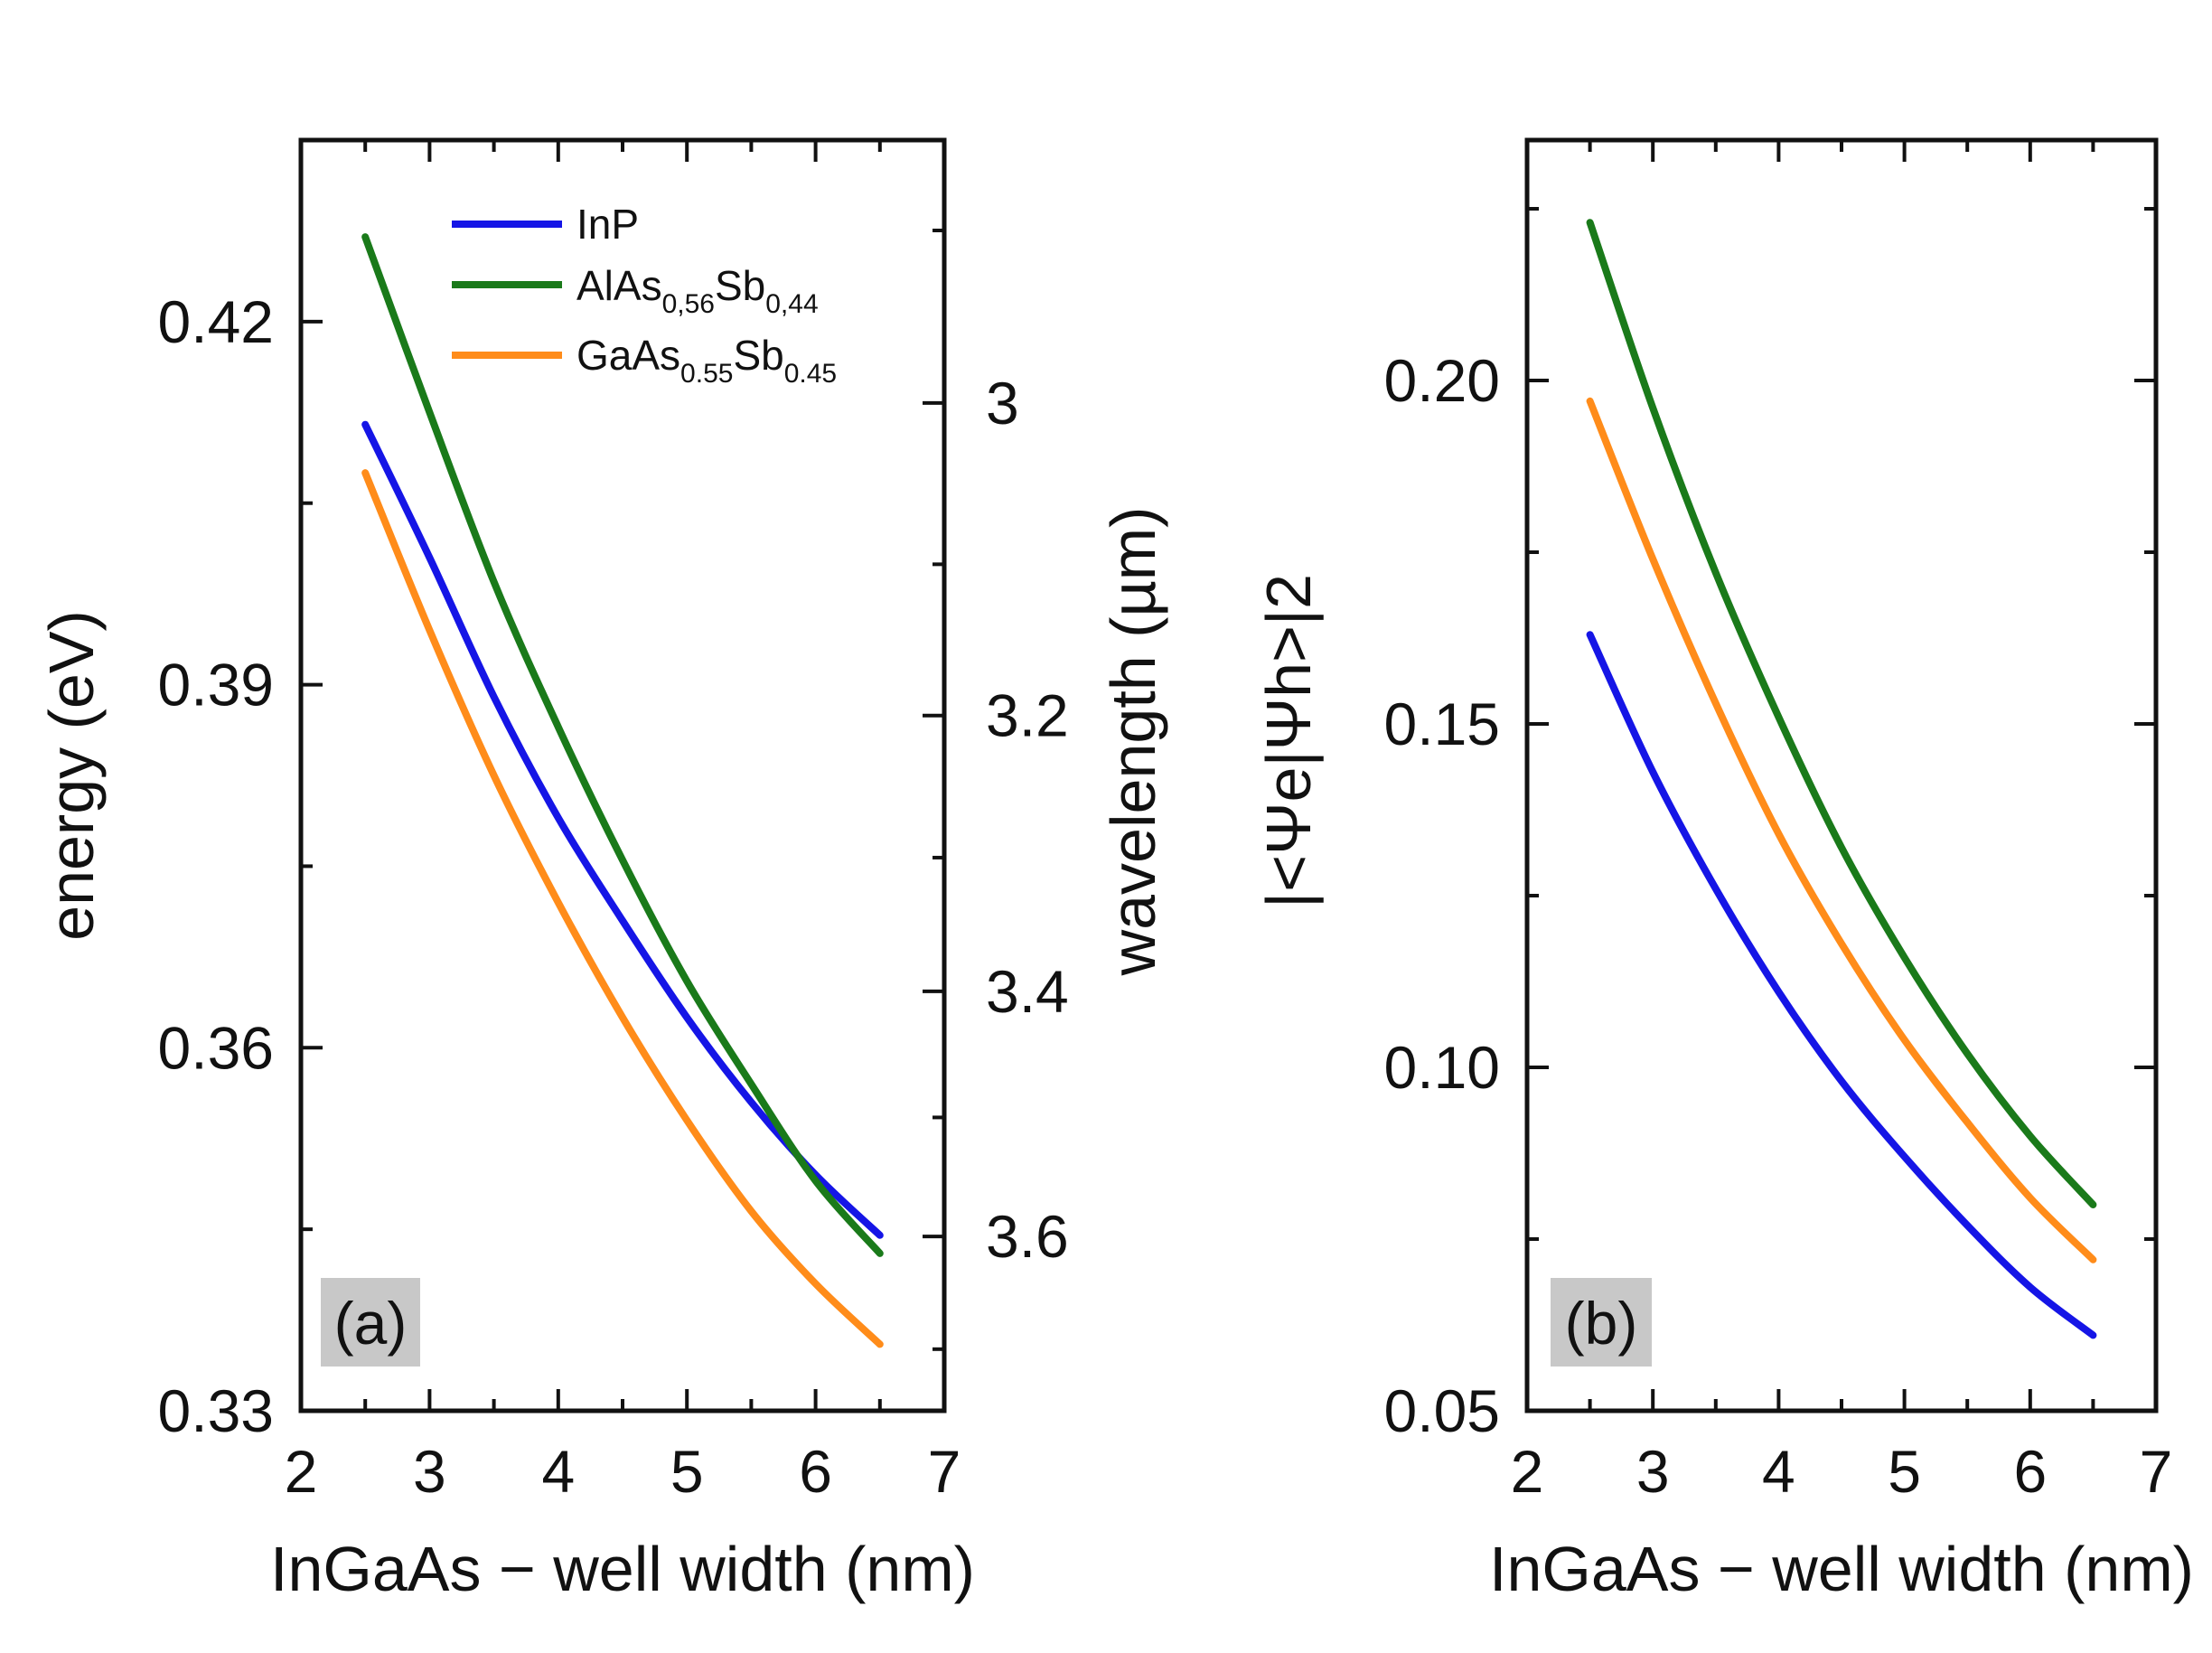 The image size is (2212, 1653). I want to click on panel-a-label: (a), so click(371, 1323).